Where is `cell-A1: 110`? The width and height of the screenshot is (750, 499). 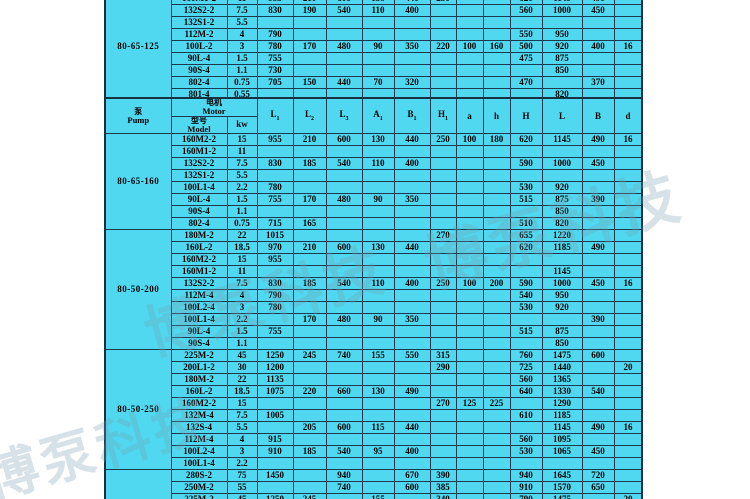 cell-A1: 110 is located at coordinates (378, 163).